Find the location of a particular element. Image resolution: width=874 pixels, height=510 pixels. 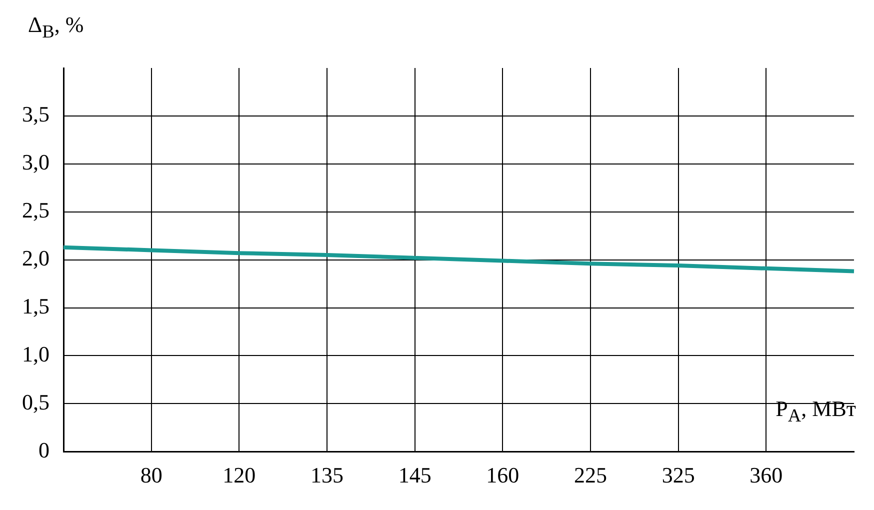

x-tick-label: 360 is located at coordinates (766, 475).